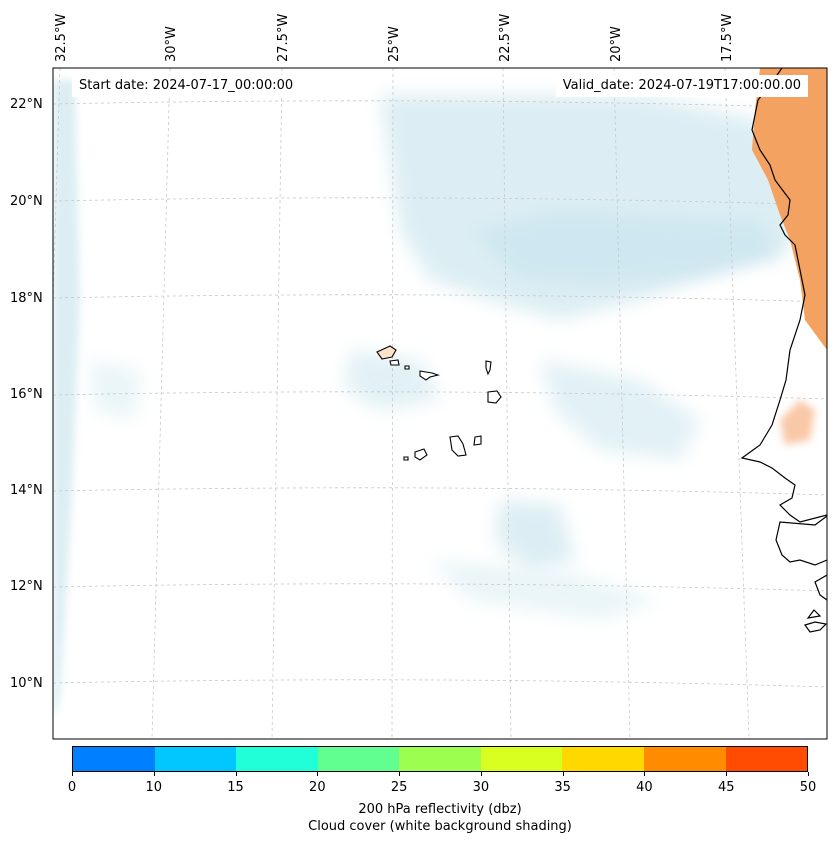 The image size is (837, 843). Describe the element at coordinates (477, 440) in the screenshot. I see `island-maio` at that location.